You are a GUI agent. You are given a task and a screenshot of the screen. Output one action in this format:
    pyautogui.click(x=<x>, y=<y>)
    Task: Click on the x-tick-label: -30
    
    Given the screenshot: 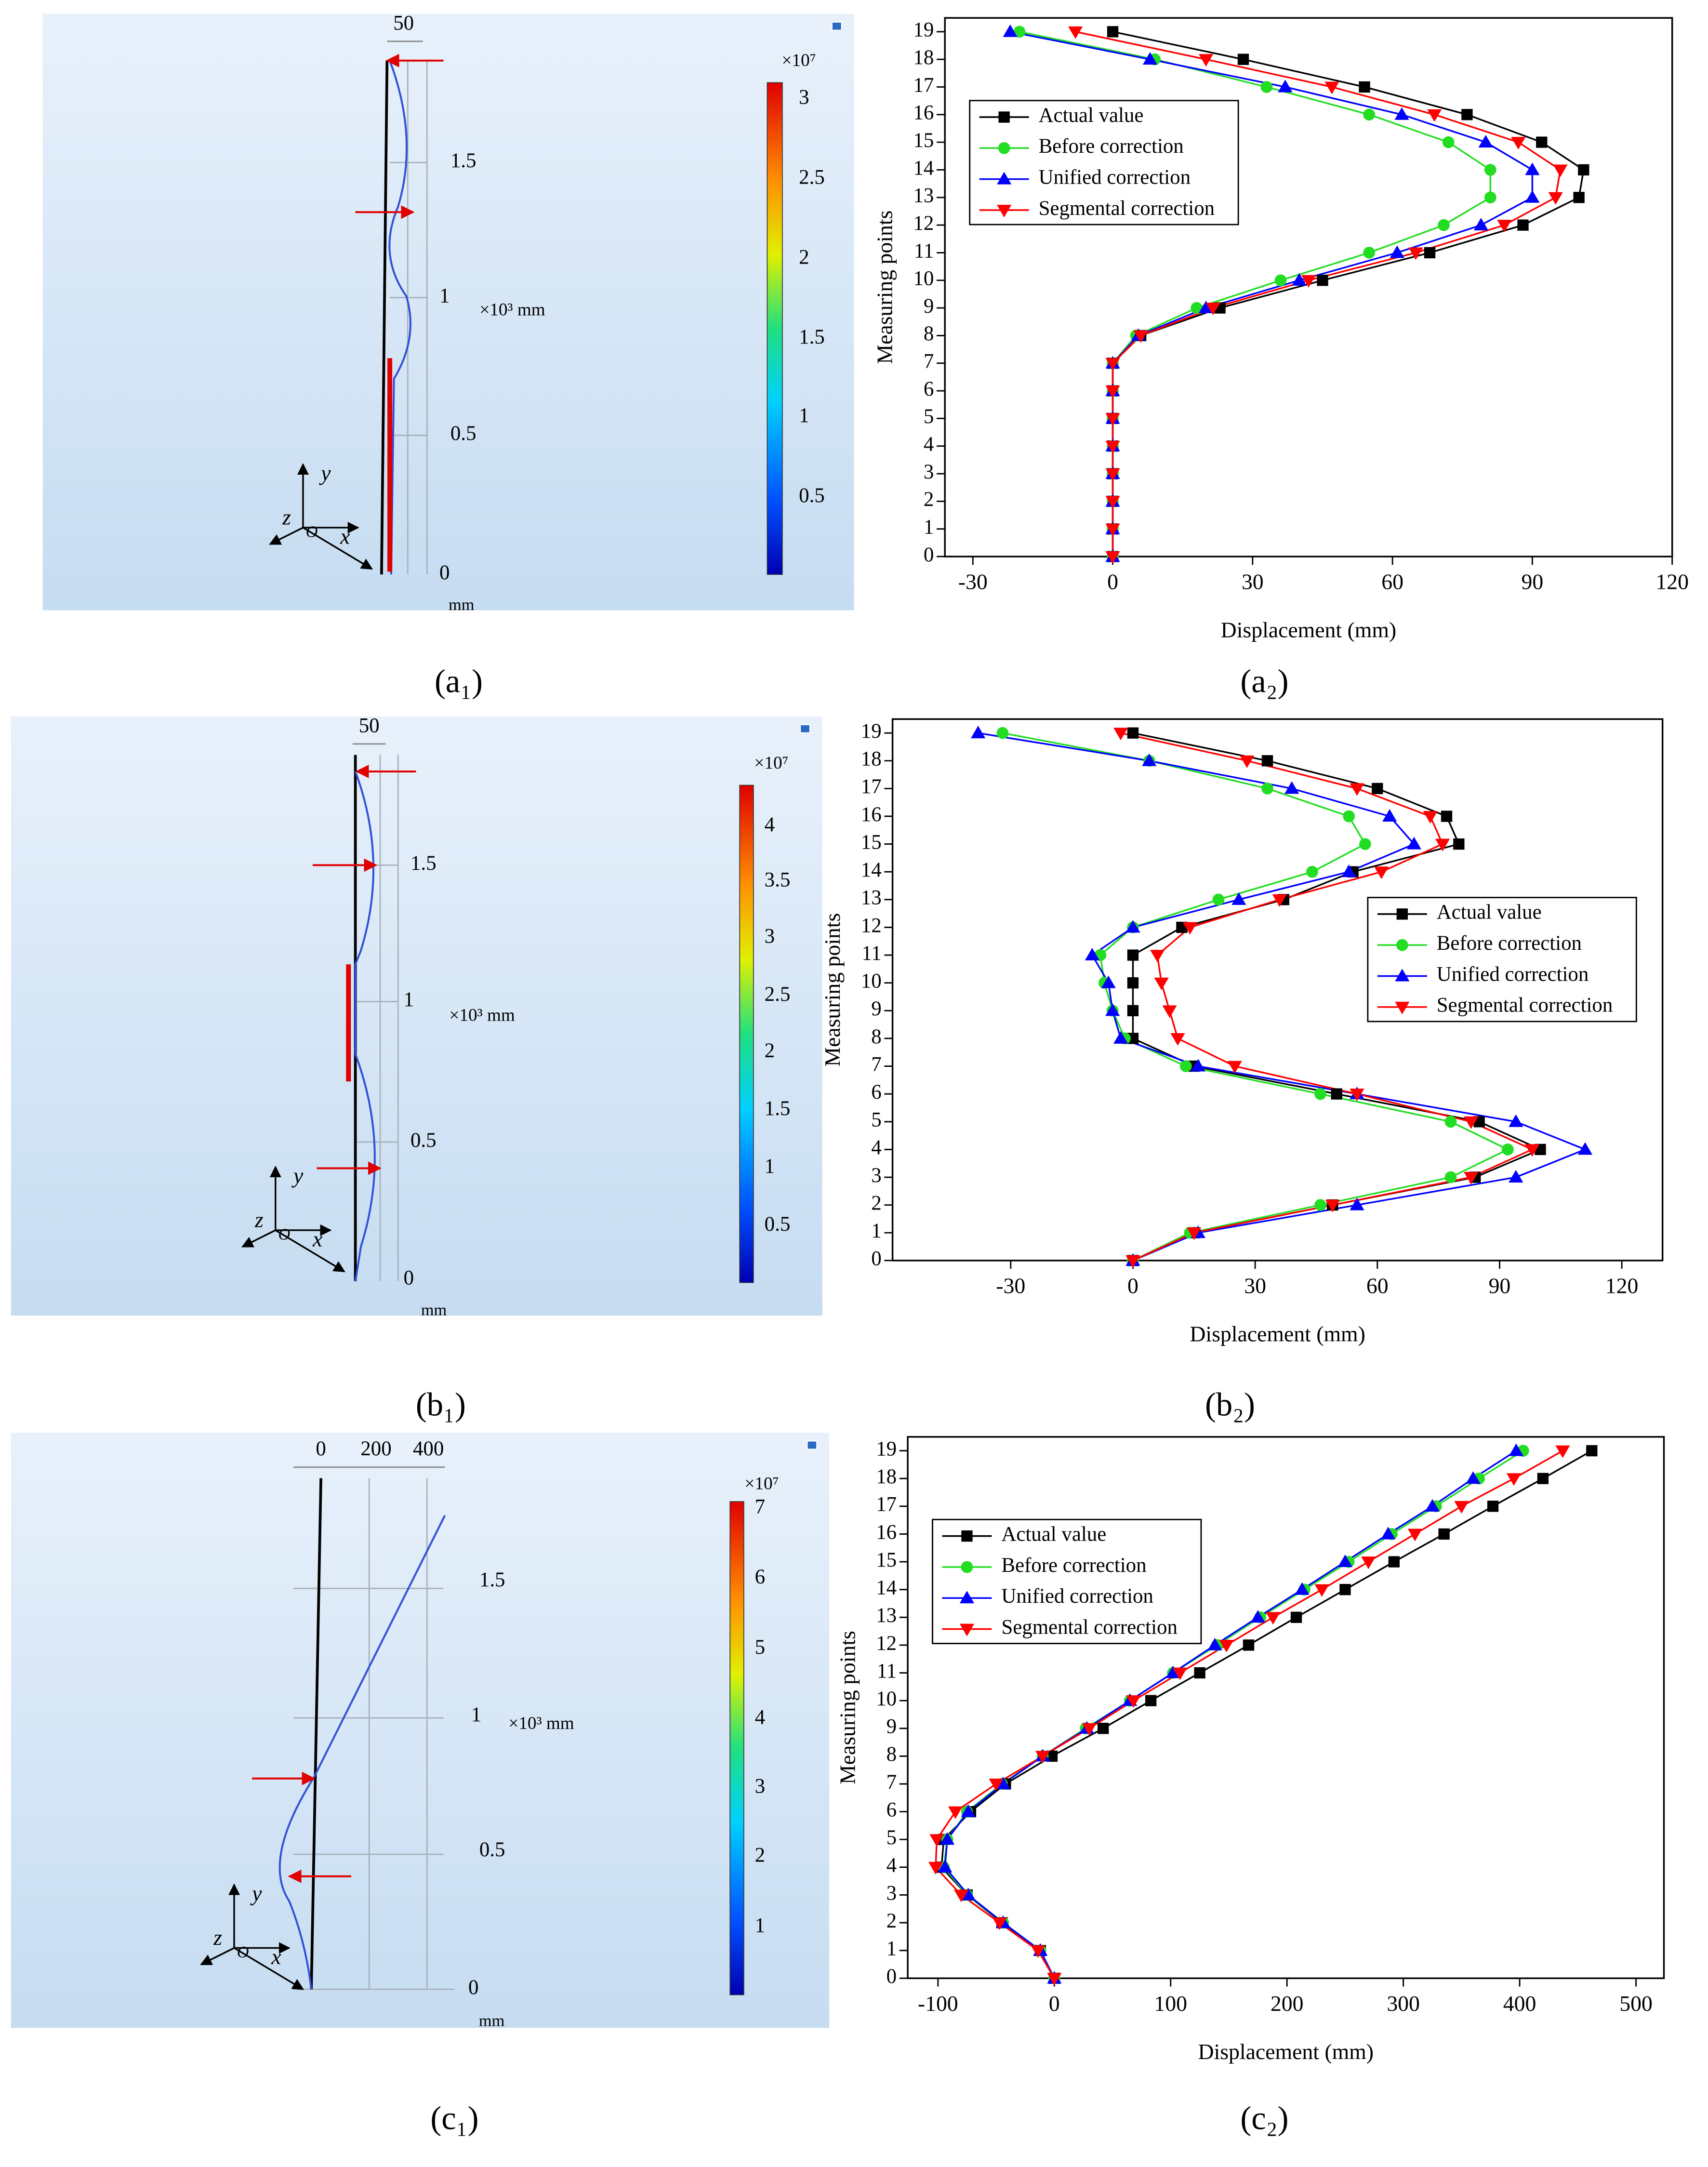 What is the action you would take?
    pyautogui.click(x=1010, y=1286)
    